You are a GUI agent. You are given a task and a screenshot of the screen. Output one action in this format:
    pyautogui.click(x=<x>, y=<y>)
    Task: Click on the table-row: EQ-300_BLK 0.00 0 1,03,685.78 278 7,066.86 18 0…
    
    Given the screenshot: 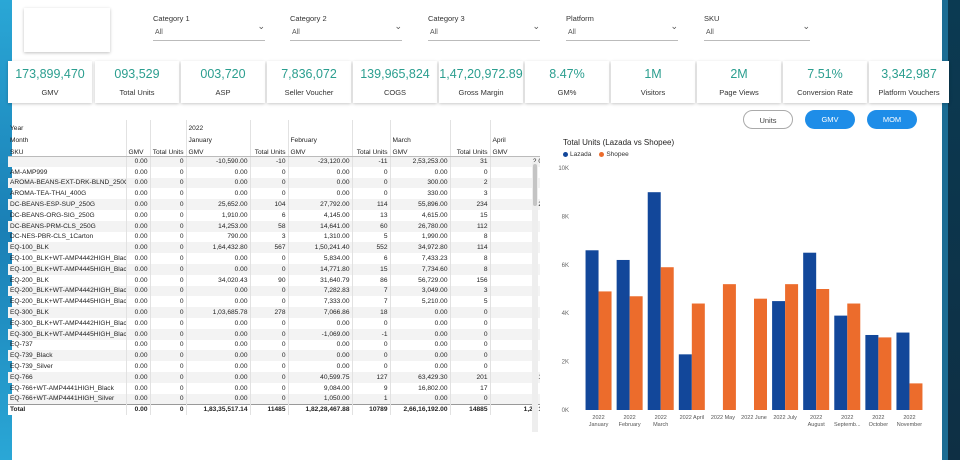 What is the action you would take?
    pyautogui.click(x=274, y=312)
    